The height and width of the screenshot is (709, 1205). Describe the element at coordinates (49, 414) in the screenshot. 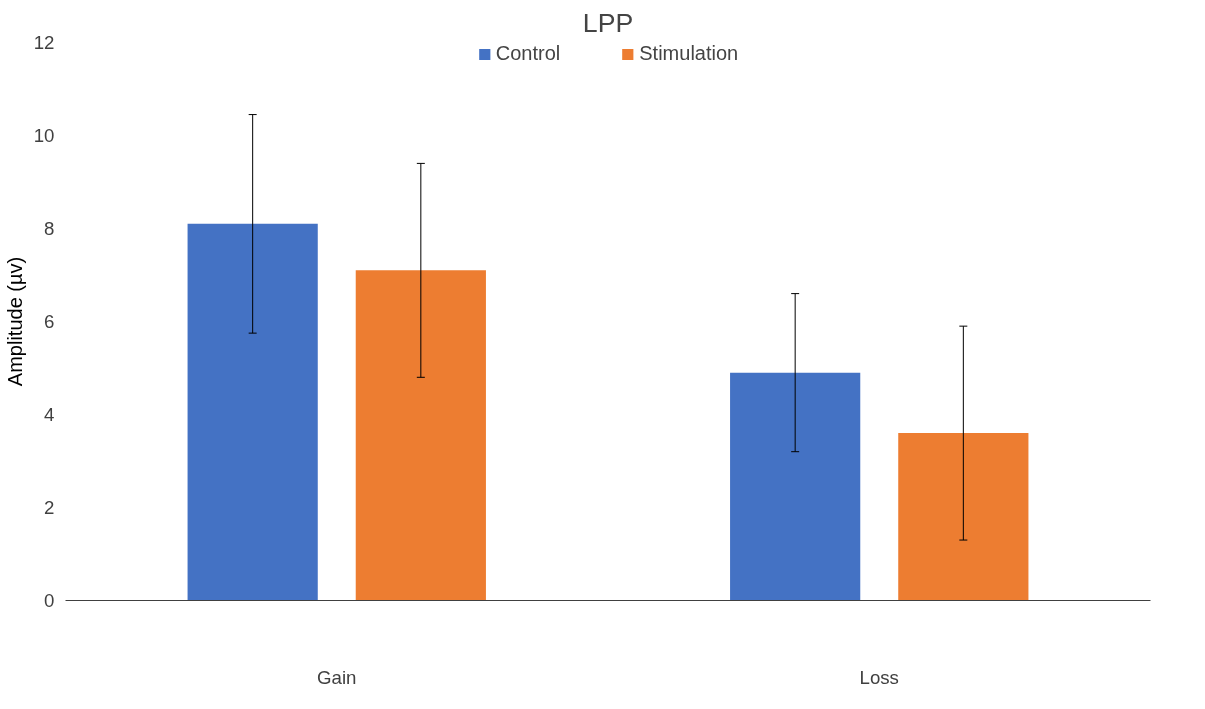

I see `y-tick-label: 4` at that location.